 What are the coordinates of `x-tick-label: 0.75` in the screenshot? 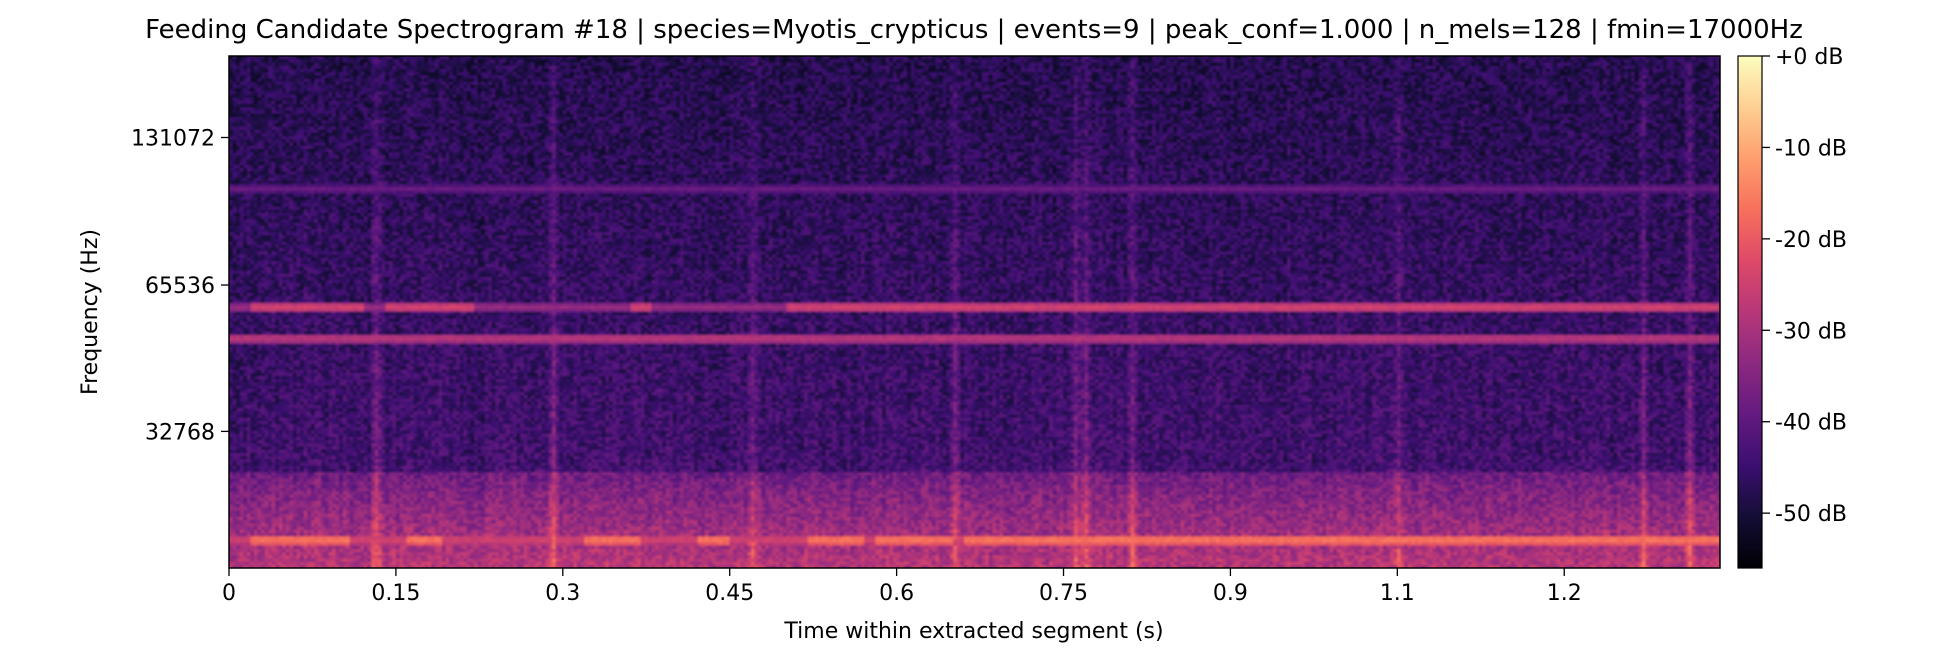 It's located at (1063, 593).